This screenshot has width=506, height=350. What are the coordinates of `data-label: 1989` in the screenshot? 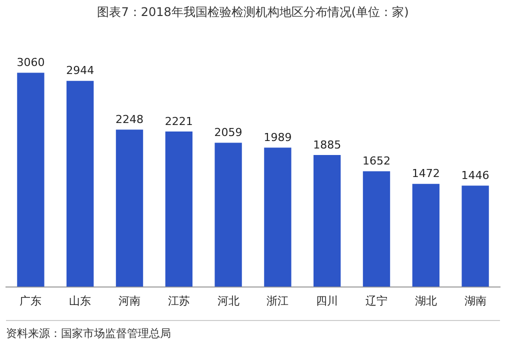 It's located at (278, 137).